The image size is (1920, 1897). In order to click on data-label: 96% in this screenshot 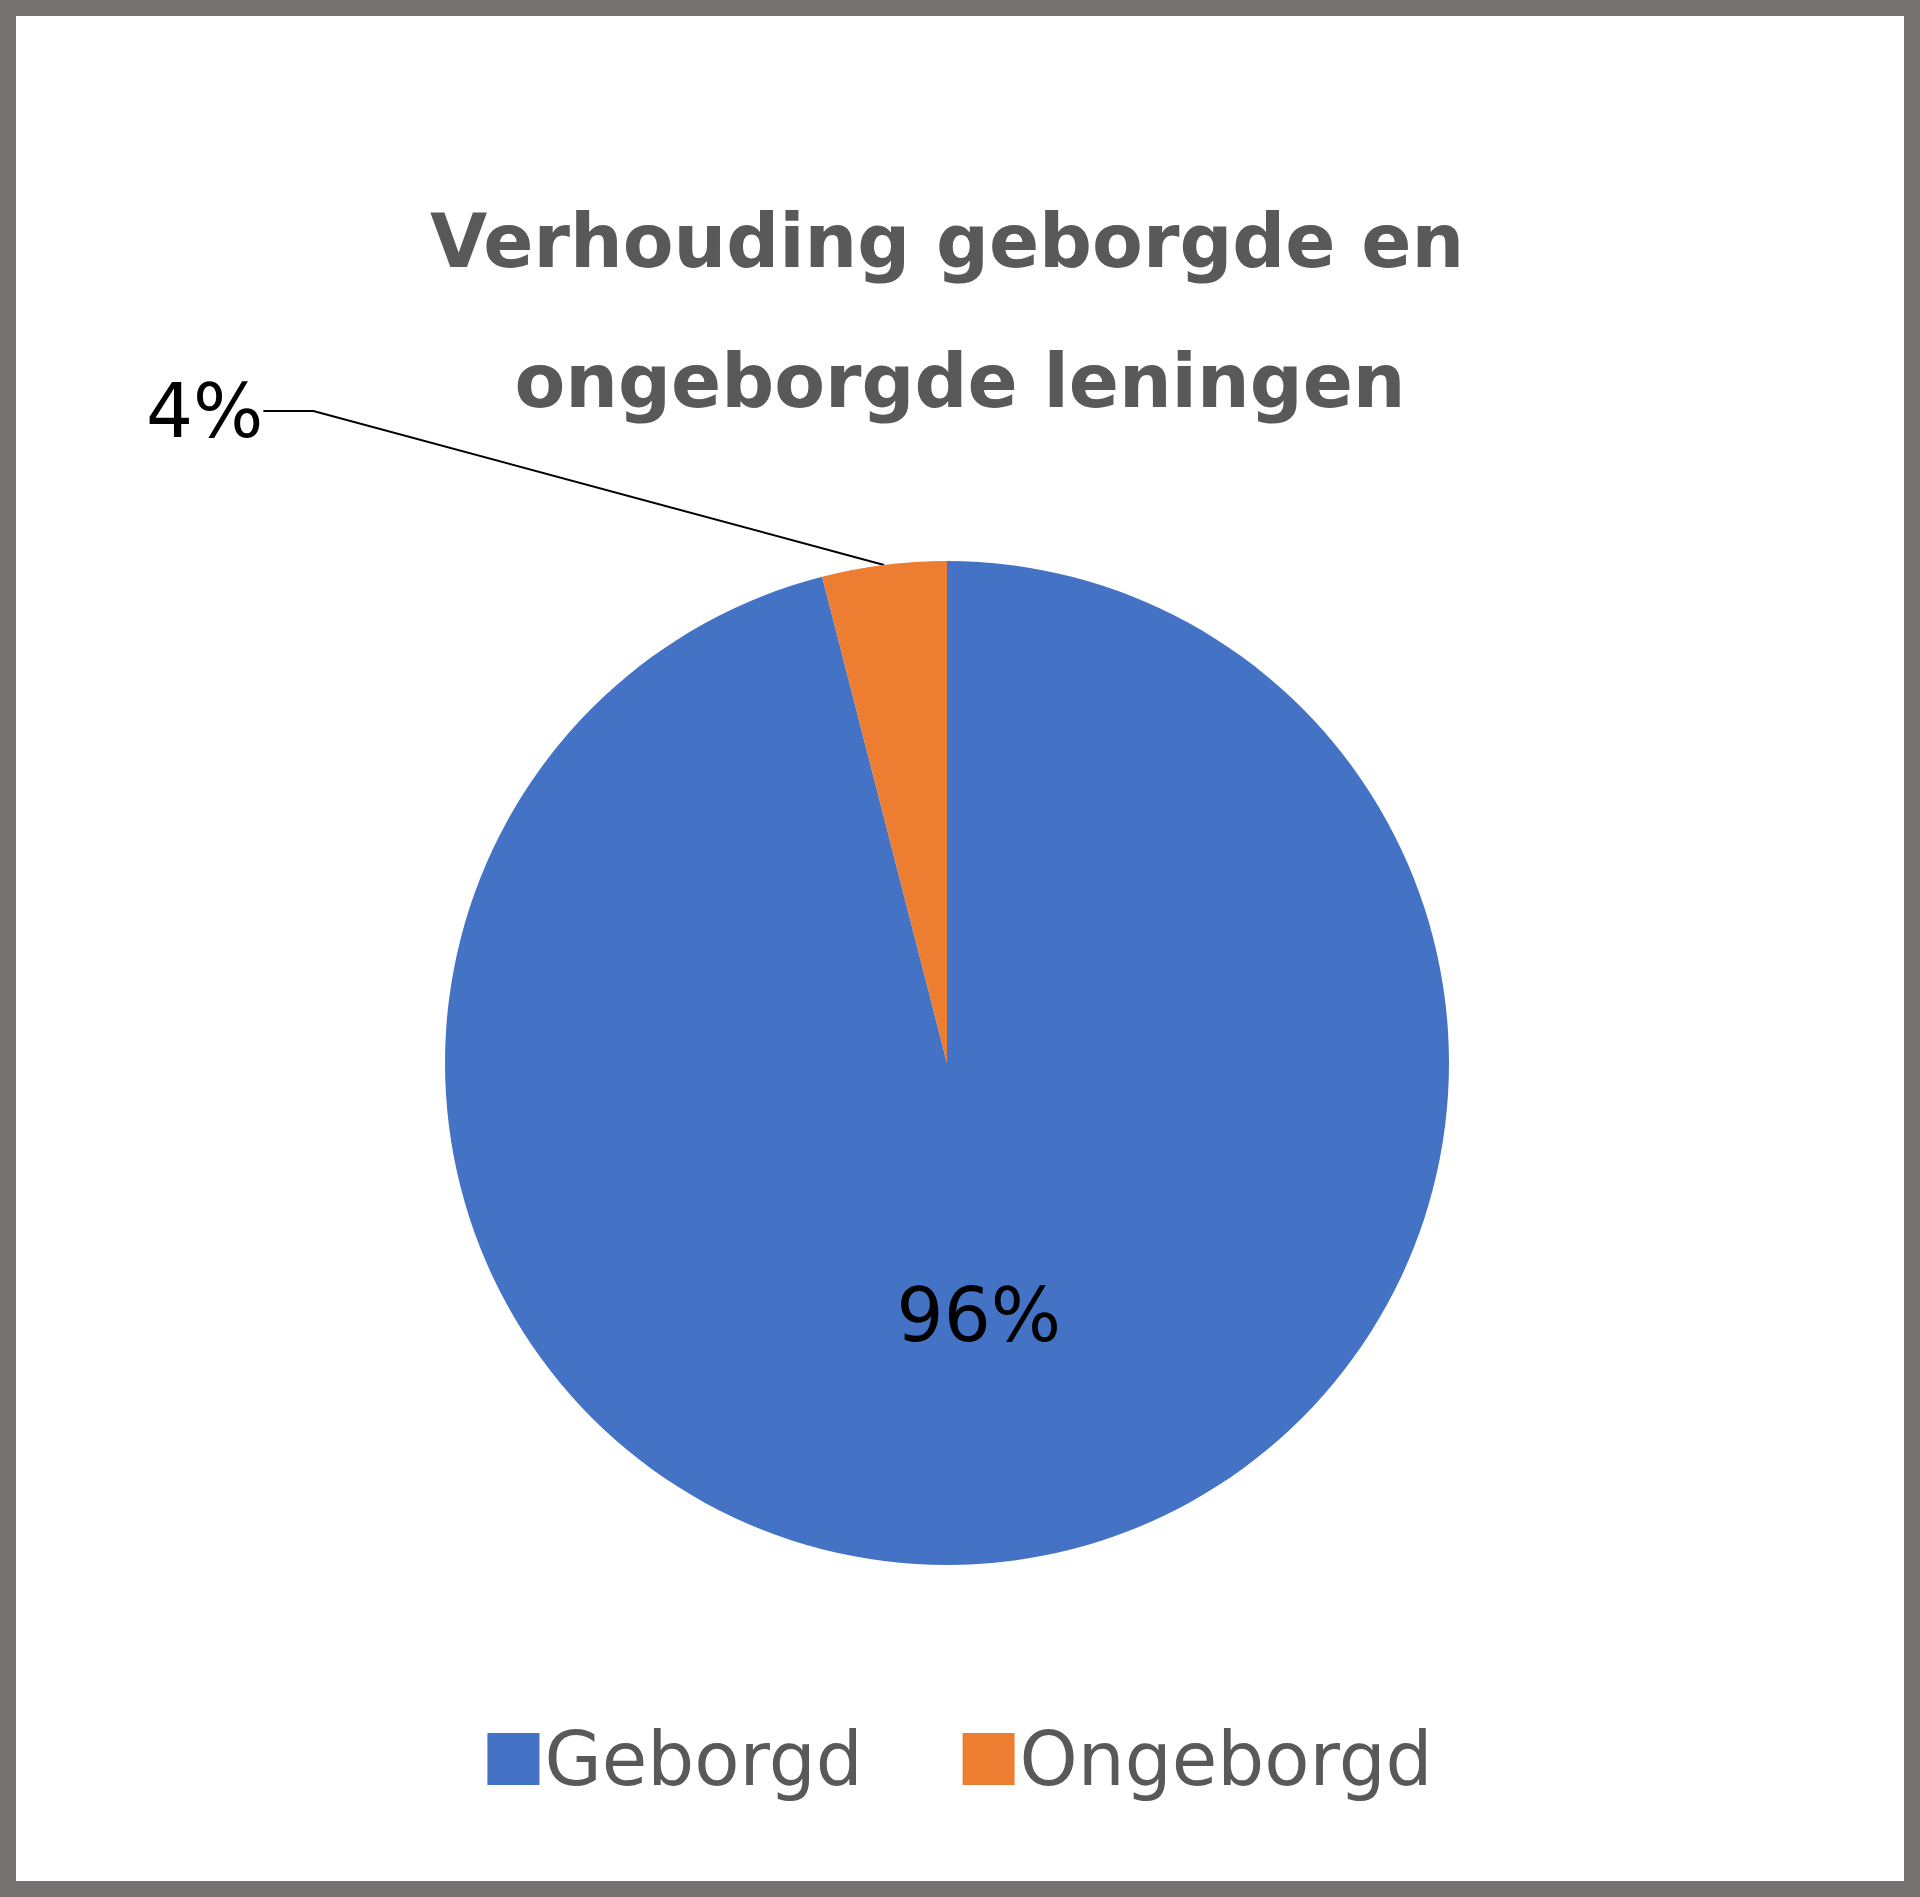, I will do `click(979, 1315)`.